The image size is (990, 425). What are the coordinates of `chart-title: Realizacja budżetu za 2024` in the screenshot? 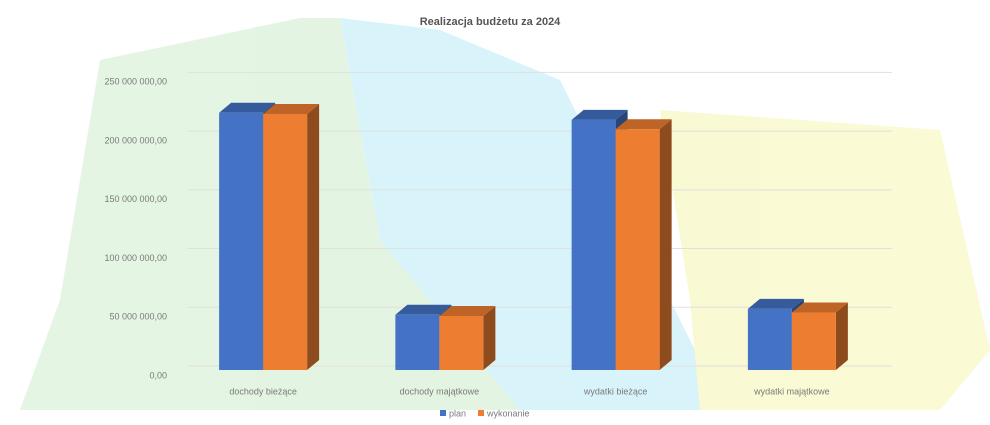 It's located at (490, 22).